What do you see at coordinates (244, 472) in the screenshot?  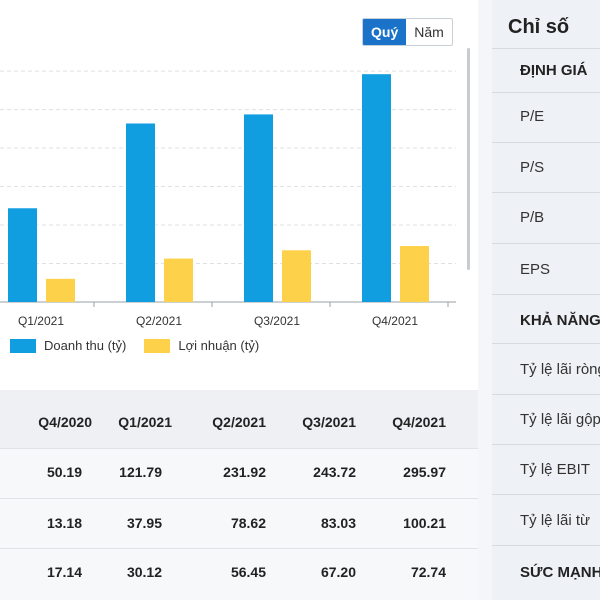 I see `table-cell: 231.92` at bounding box center [244, 472].